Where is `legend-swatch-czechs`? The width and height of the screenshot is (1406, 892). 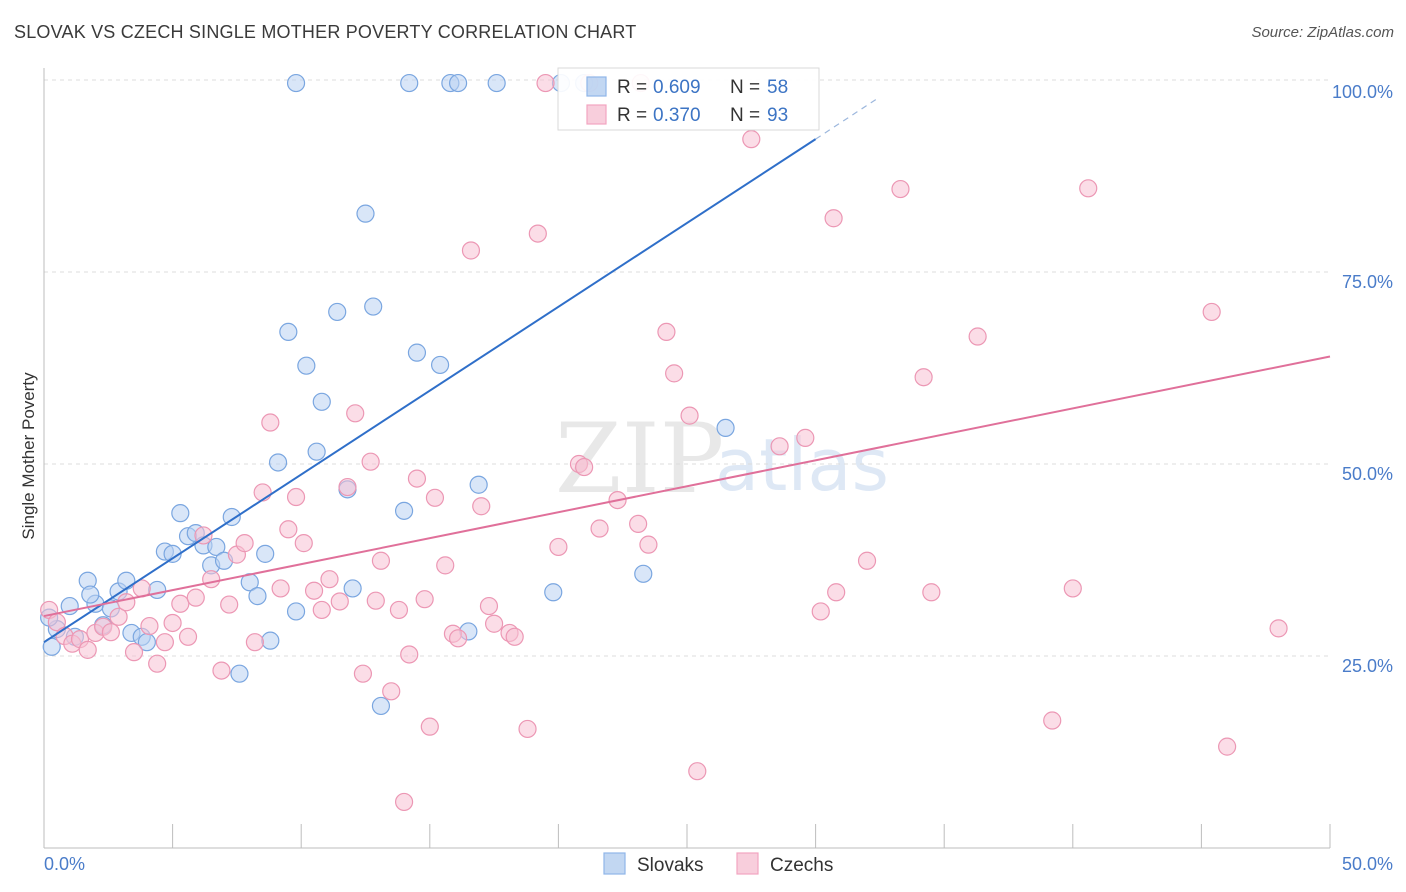 legend-swatch-czechs is located at coordinates (747, 863).